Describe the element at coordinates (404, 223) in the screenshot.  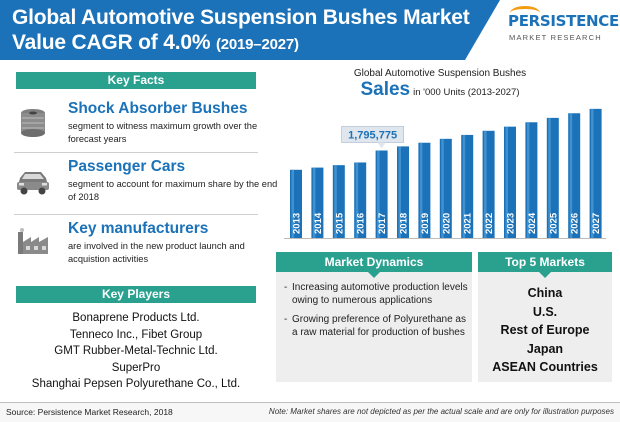
I see `tick-label-2018: 2018` at that location.